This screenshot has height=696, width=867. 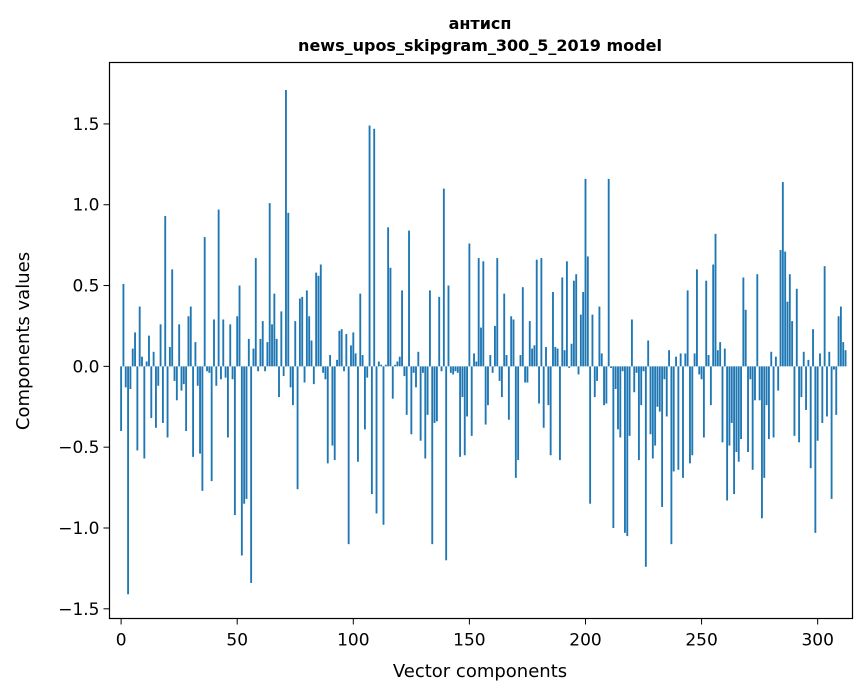 What do you see at coordinates (701, 641) in the screenshot?
I see `x-tick-label: 250` at bounding box center [701, 641].